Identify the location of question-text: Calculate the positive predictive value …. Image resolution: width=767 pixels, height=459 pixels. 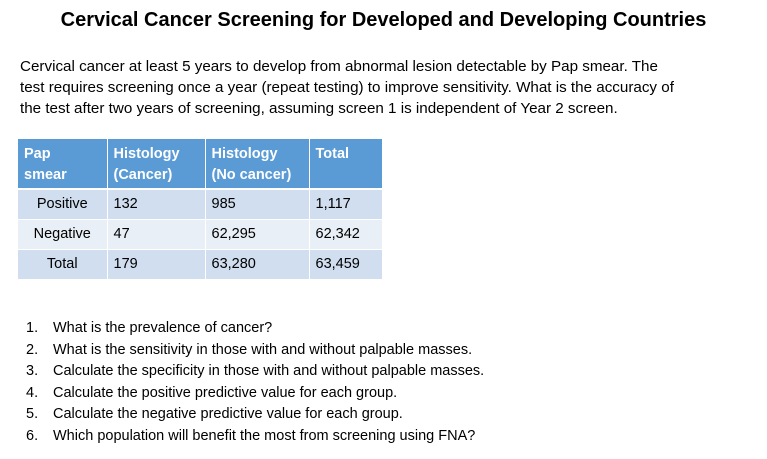
(225, 392).